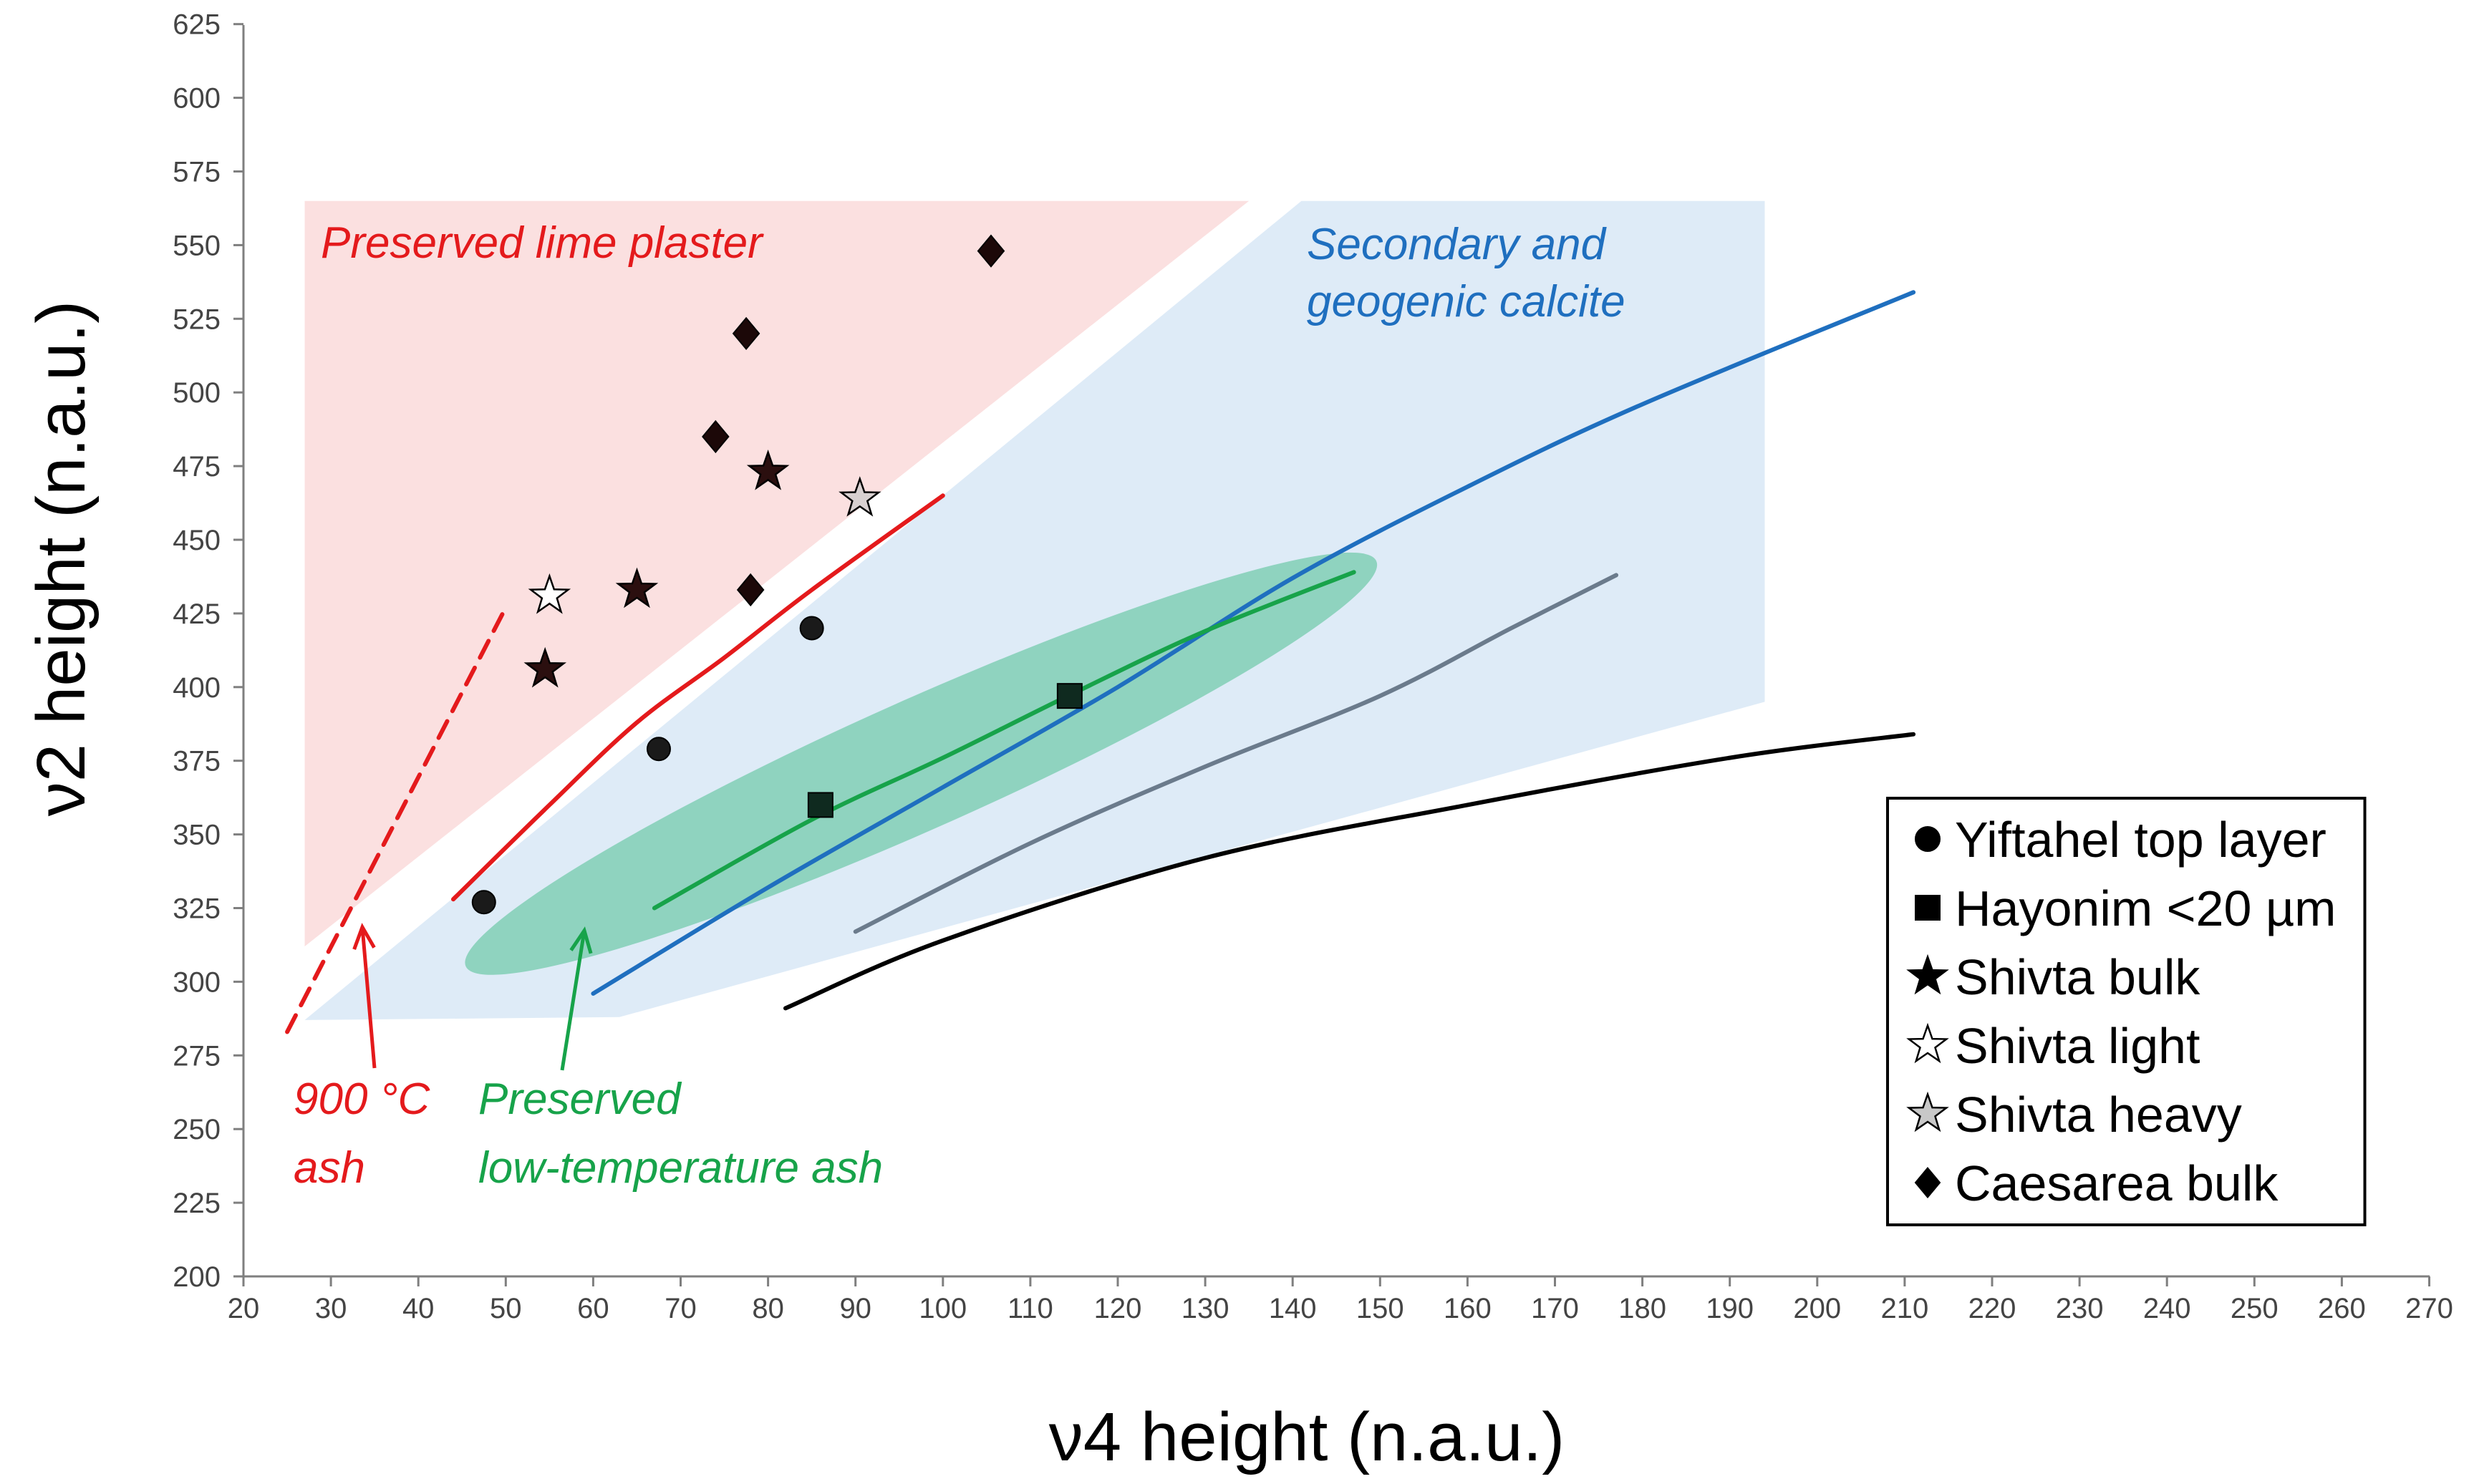 Image resolution: width=2469 pixels, height=1484 pixels. I want to click on legend-label-2: Shivta bulk, so click(2077, 977).